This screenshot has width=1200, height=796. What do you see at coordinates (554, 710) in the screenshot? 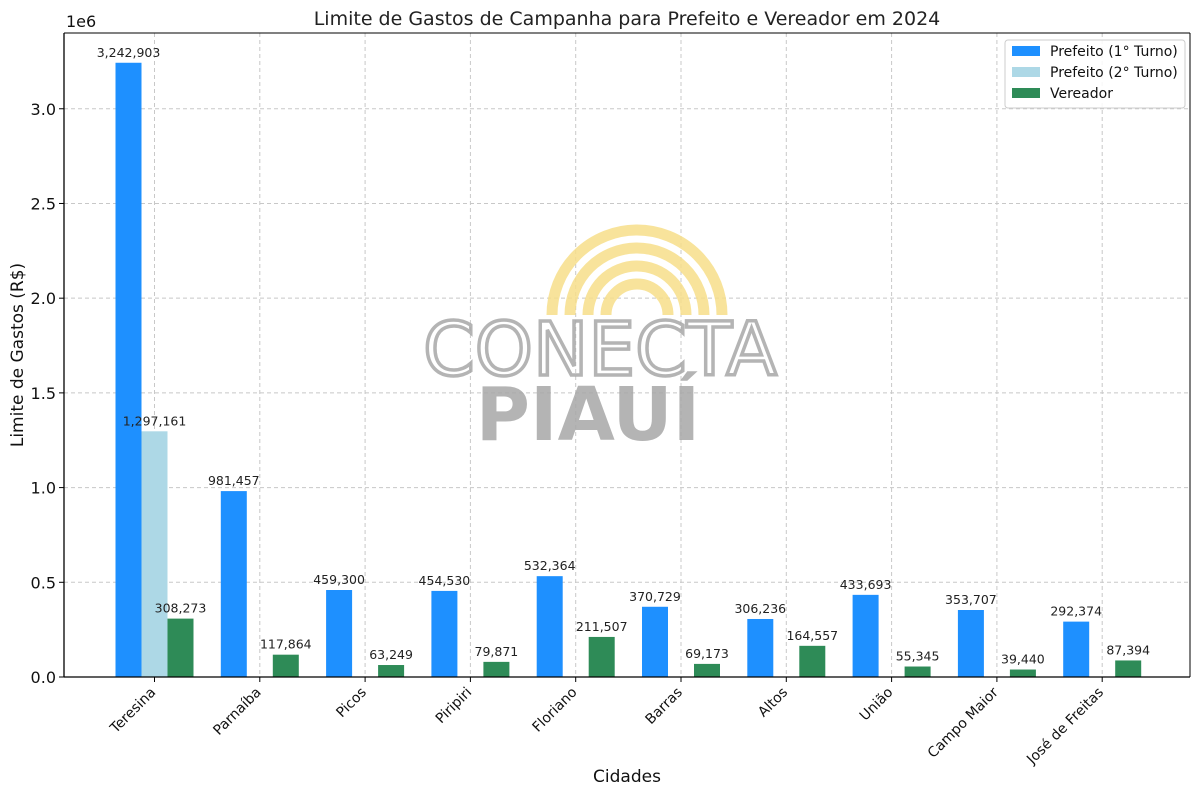
I see `x-tick-label: Floriano` at bounding box center [554, 710].